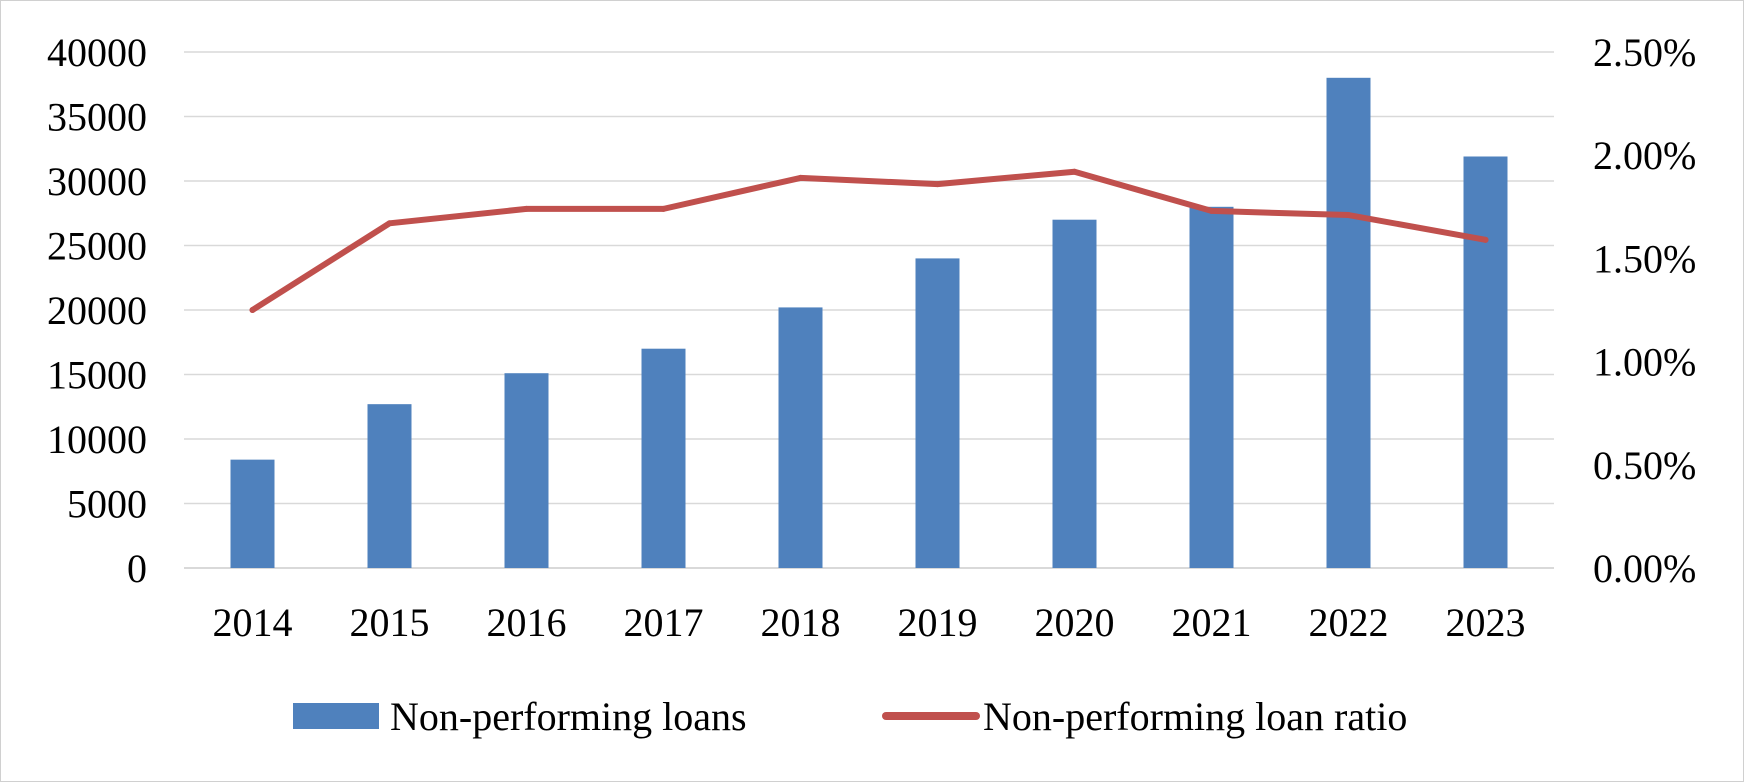 Image resolution: width=1744 pixels, height=783 pixels. Describe the element at coordinates (97, 52) in the screenshot. I see `left-tick-label: 40000` at that location.